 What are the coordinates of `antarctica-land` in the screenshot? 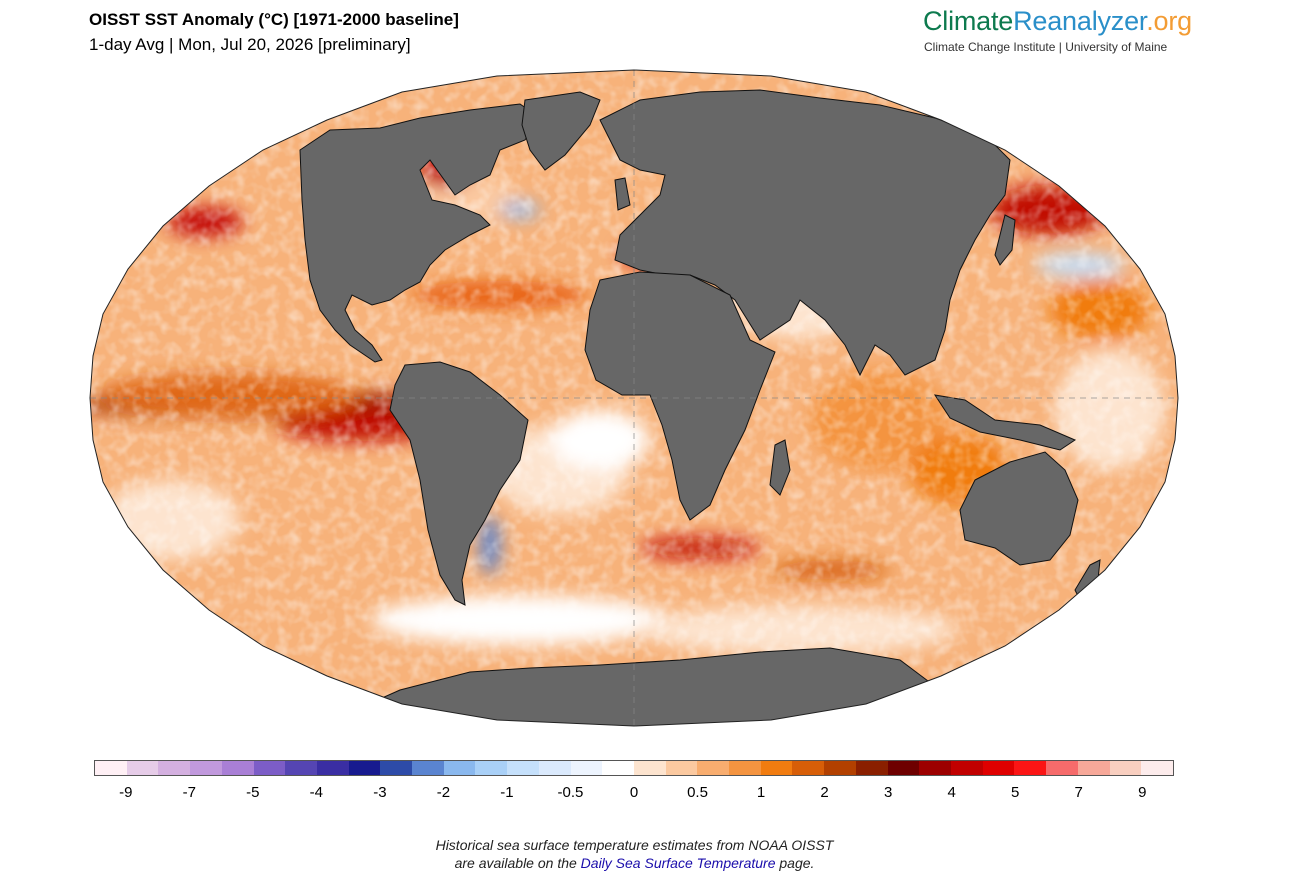 It's located at (645, 686).